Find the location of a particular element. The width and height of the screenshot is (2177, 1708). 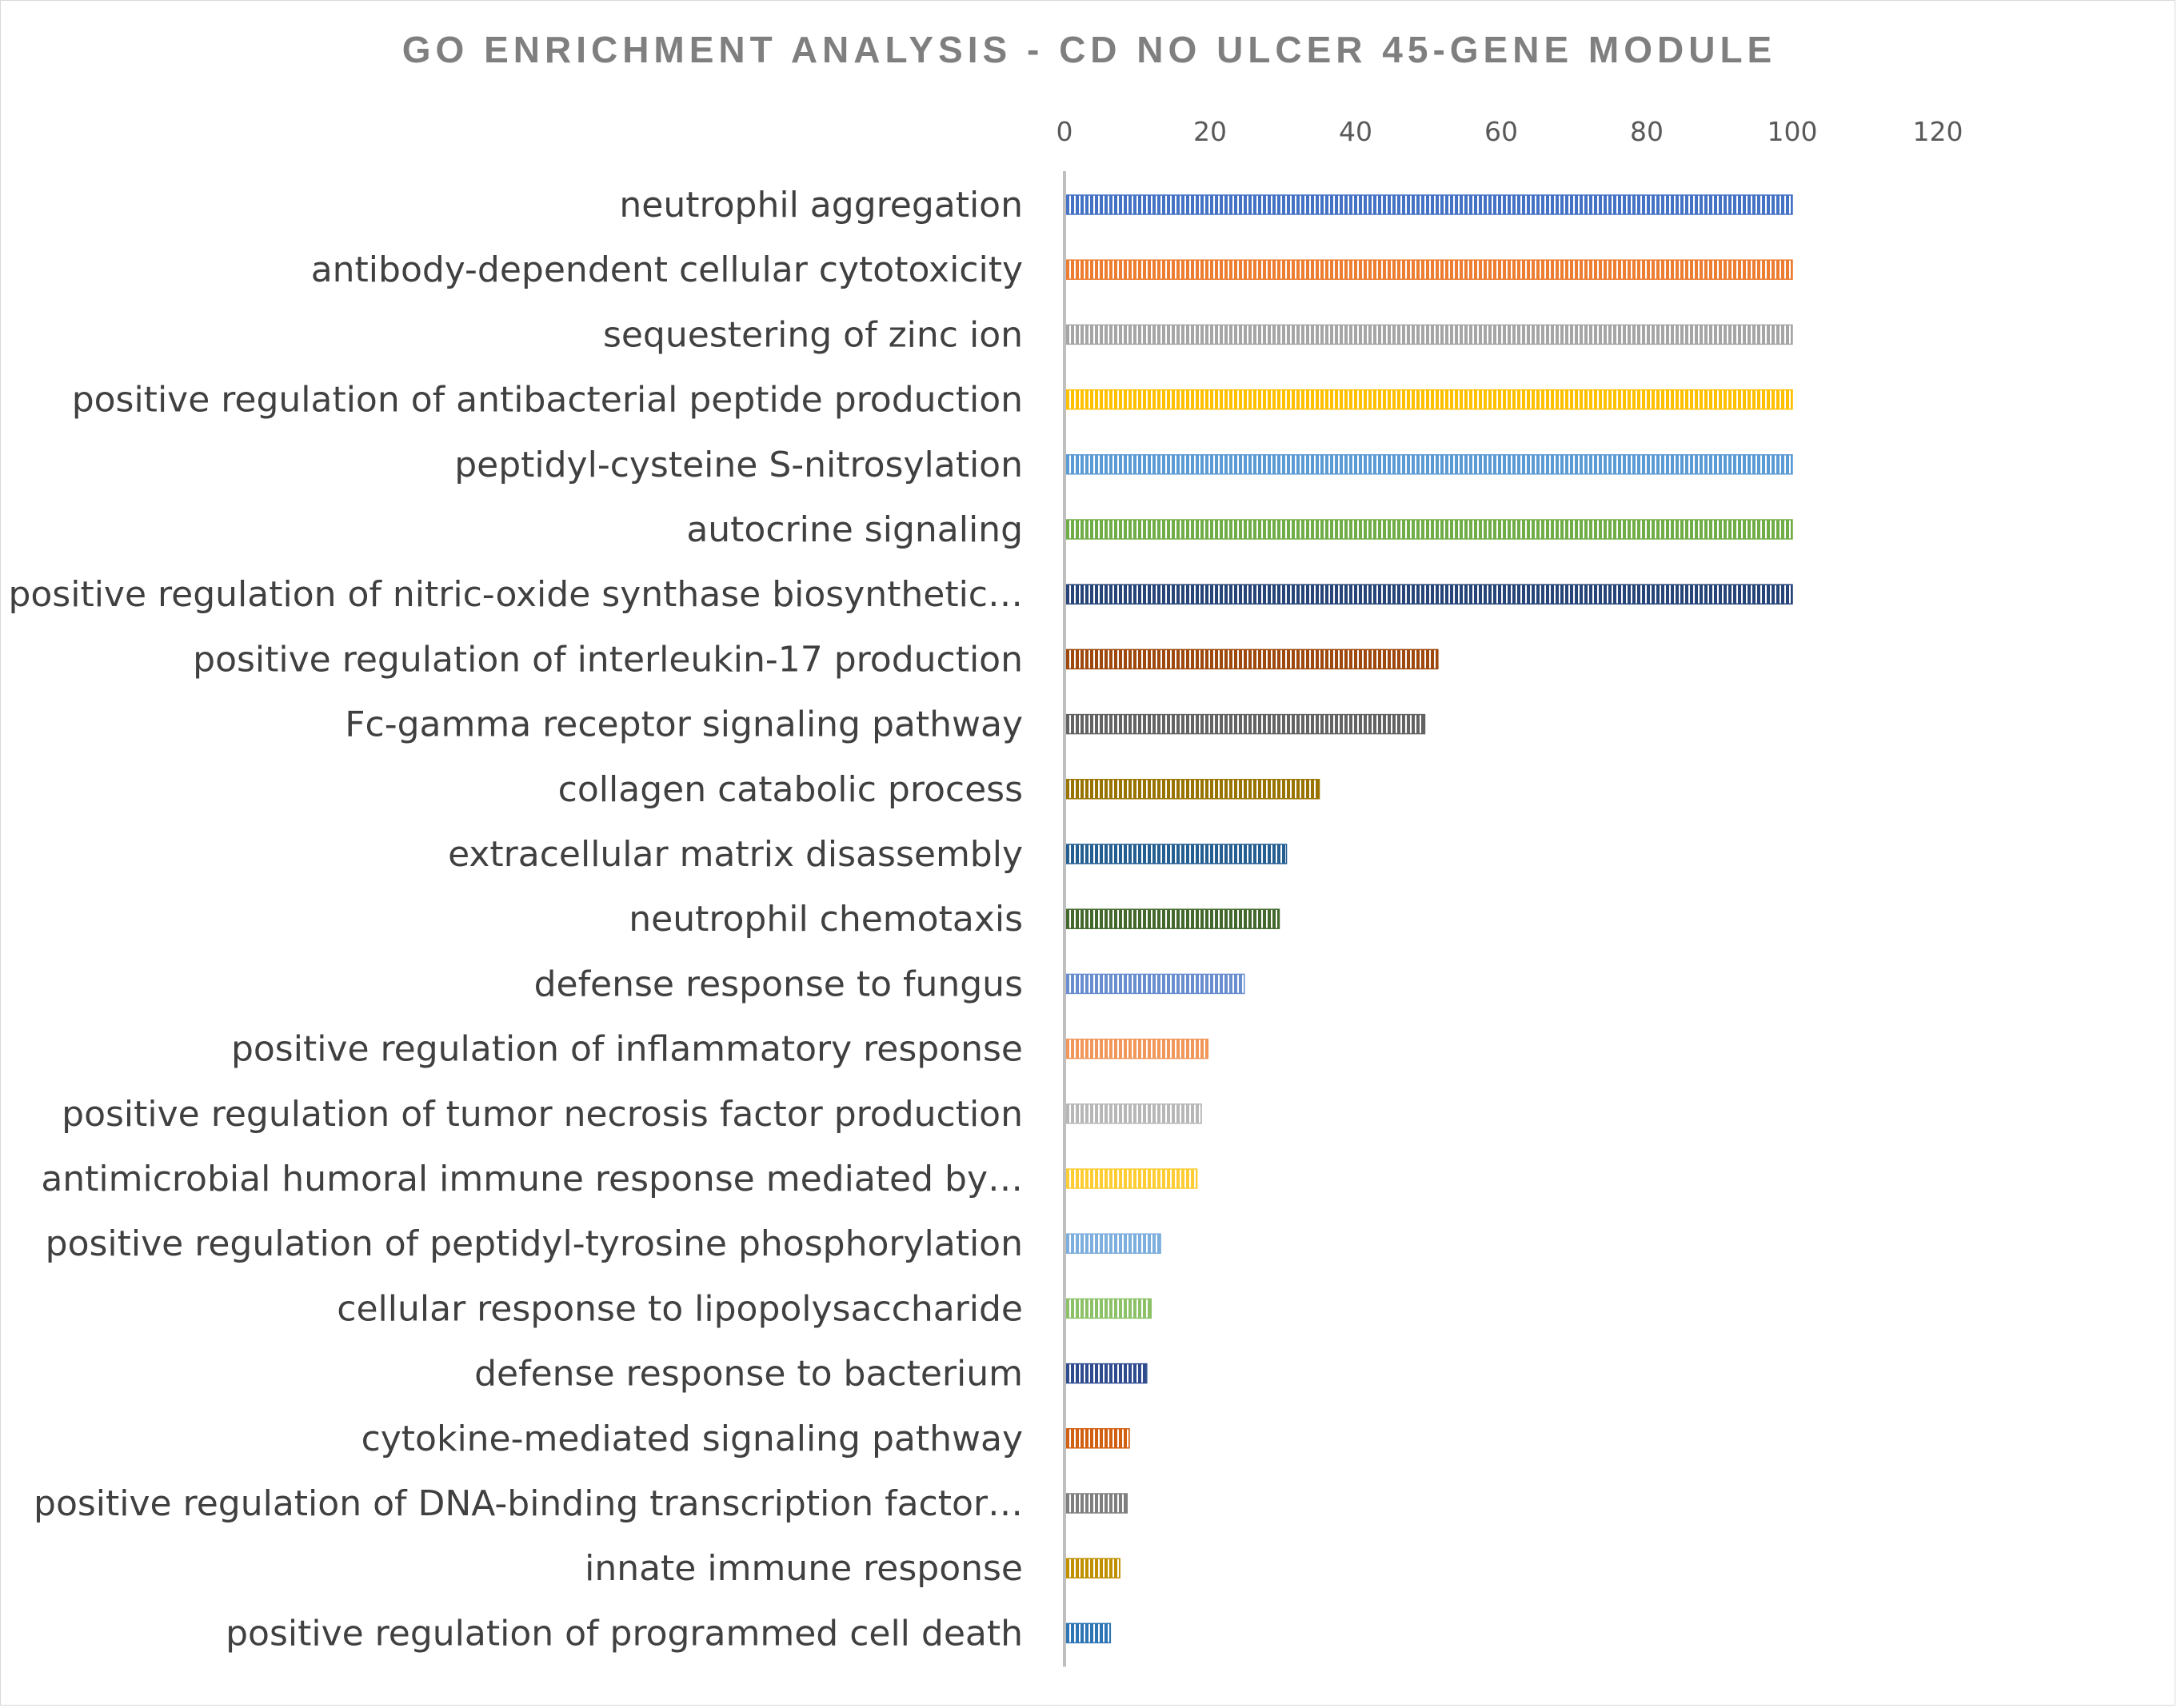

x-tick-label: 60 is located at coordinates (1501, 131).